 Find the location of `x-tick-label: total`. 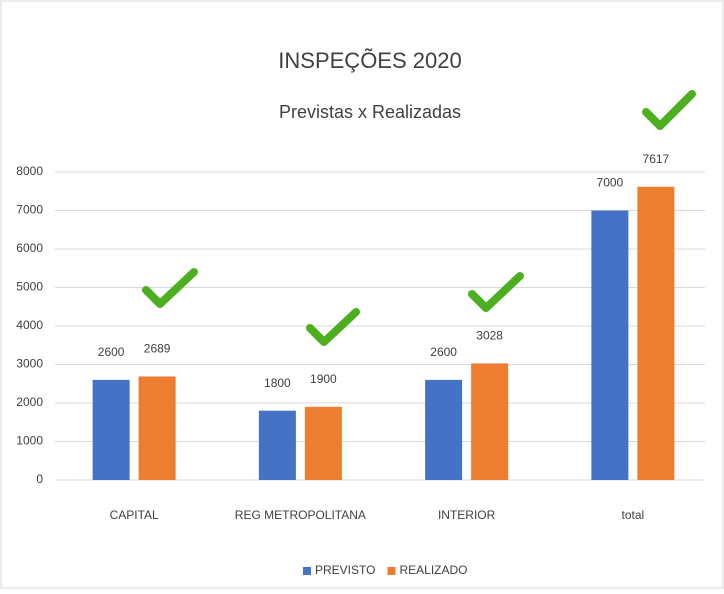

x-tick-label: total is located at coordinates (633, 515).